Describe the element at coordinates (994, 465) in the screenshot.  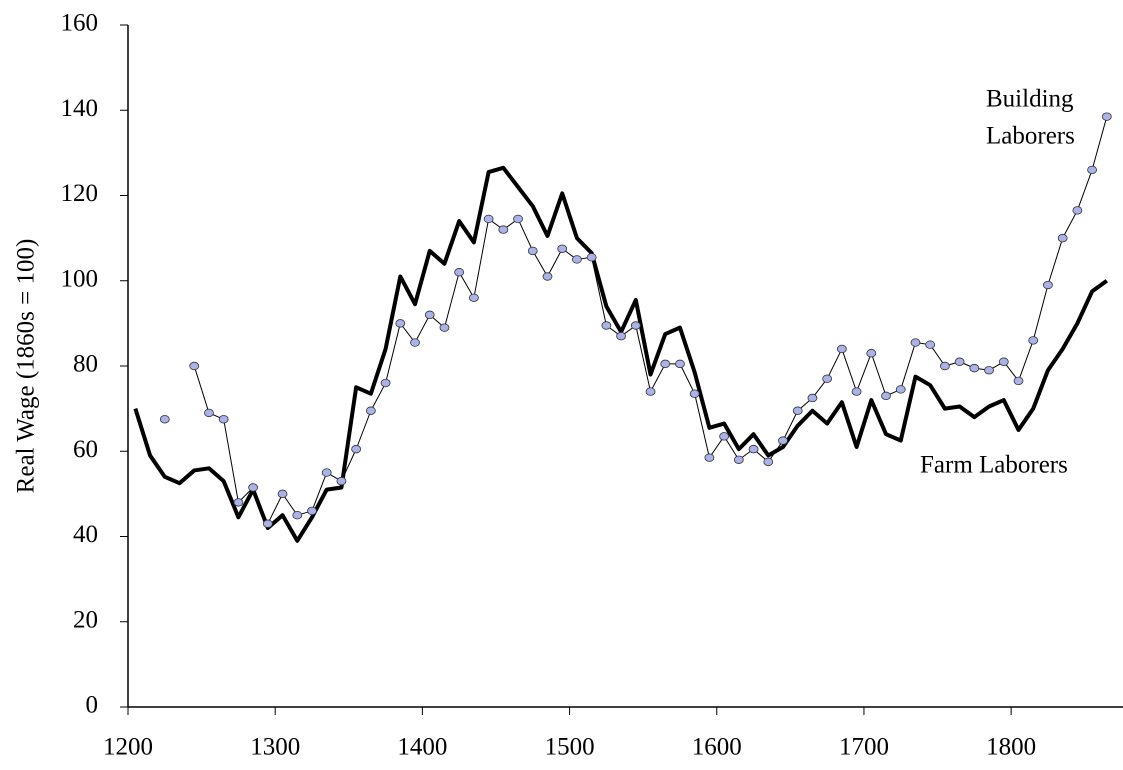
I see `annotation: Farm Laborers` at that location.